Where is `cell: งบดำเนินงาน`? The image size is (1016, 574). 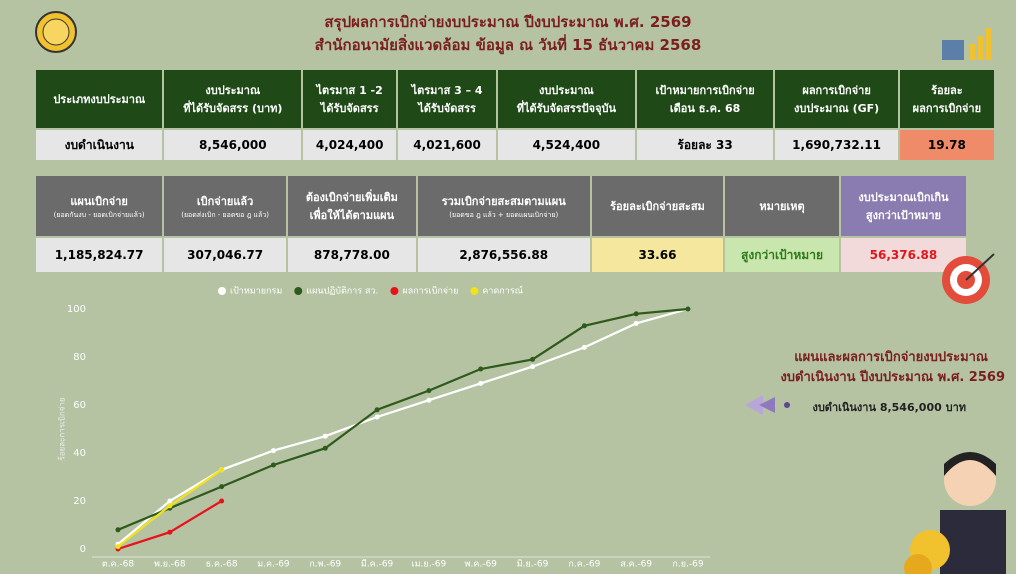
cell: งบดำเนินงาน is located at coordinates (99, 145).